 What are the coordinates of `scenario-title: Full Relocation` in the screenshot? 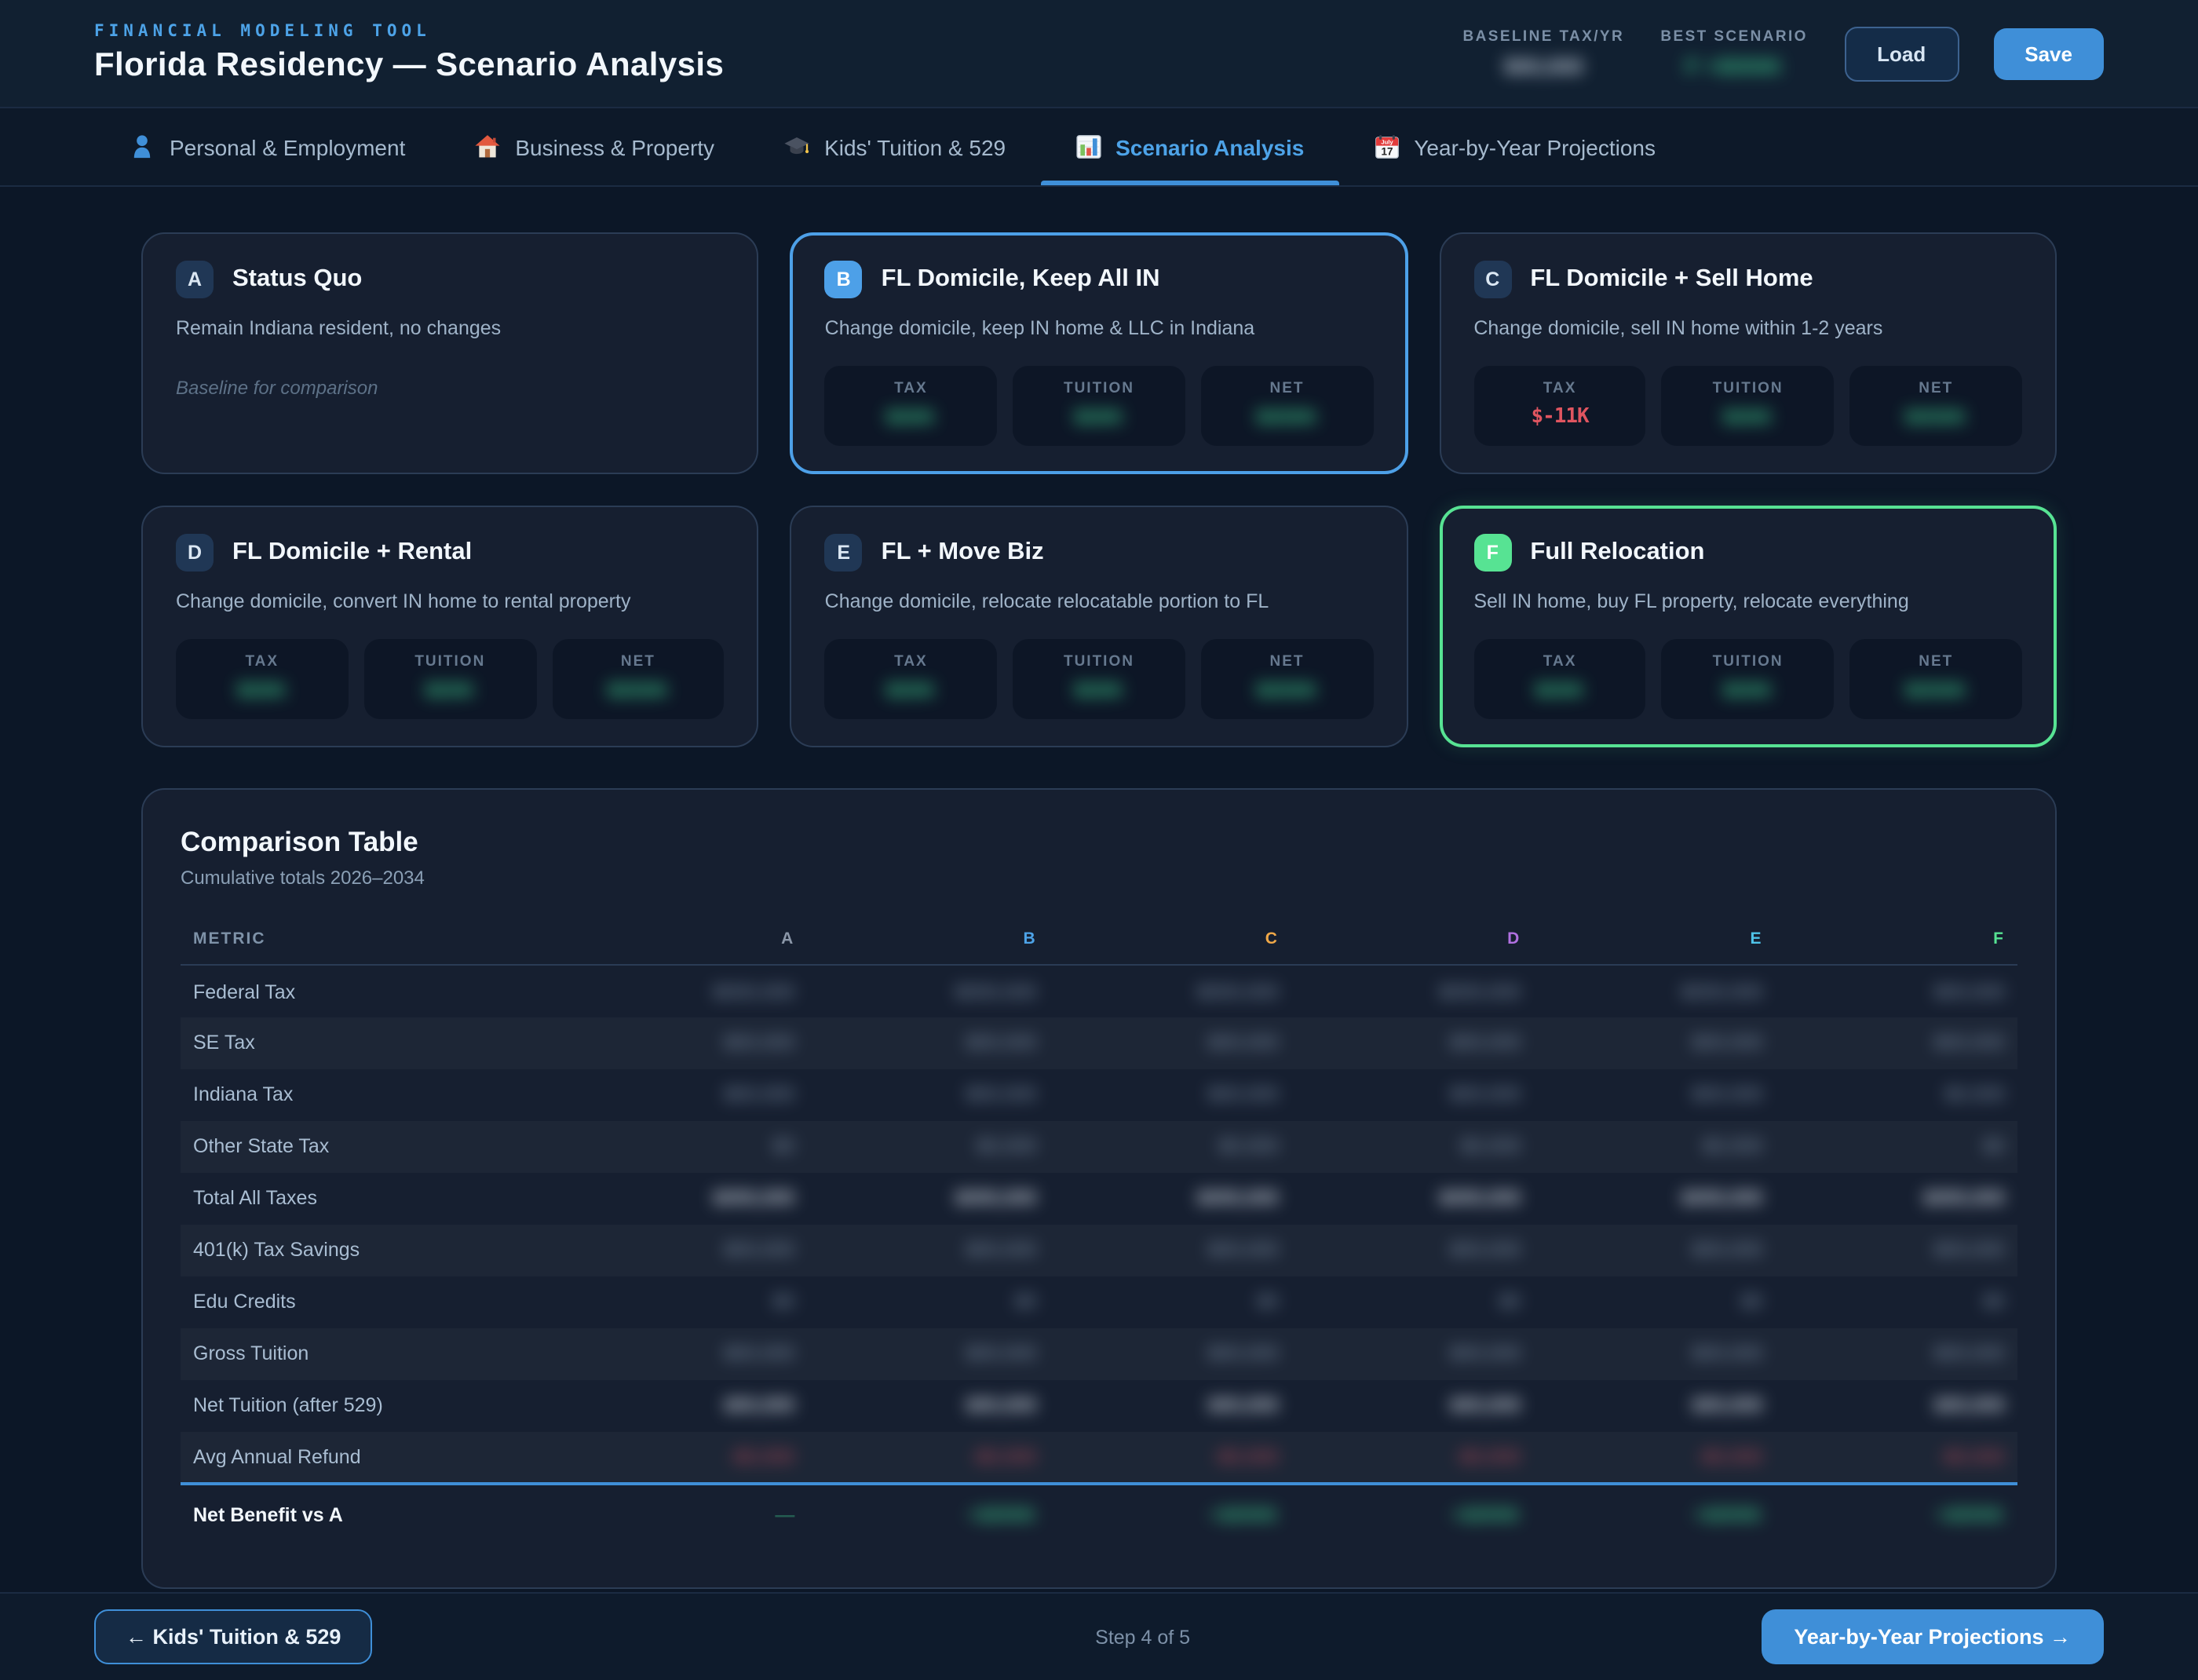 It's located at (1617, 551).